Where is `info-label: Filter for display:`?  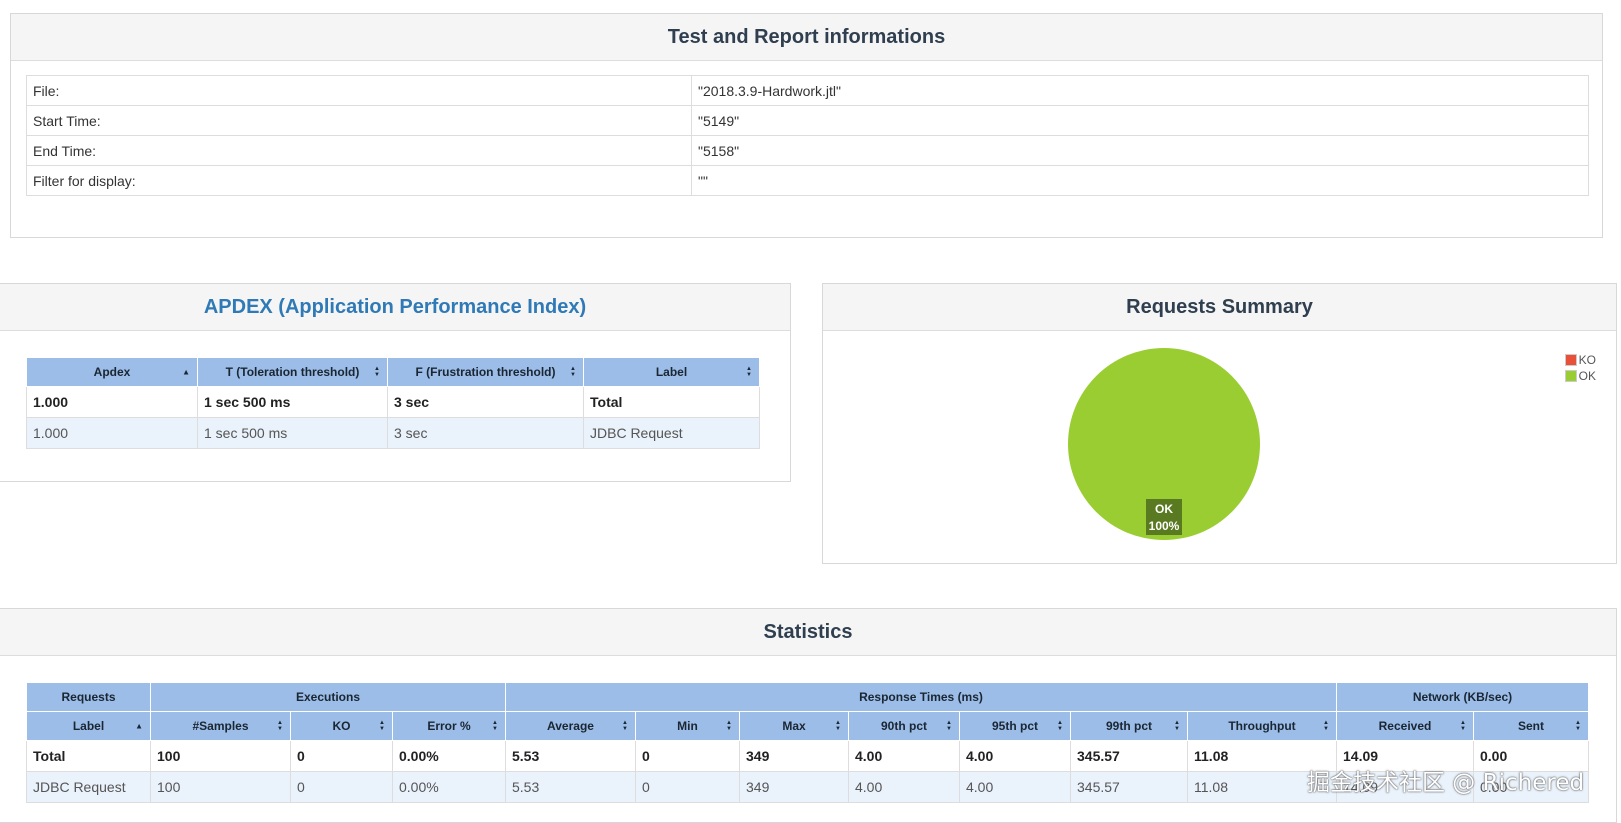
info-label: Filter for display: is located at coordinates (359, 180).